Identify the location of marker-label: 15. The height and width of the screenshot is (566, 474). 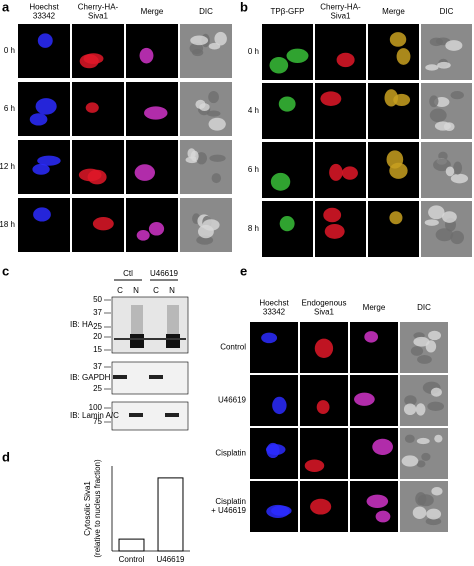
(97, 349).